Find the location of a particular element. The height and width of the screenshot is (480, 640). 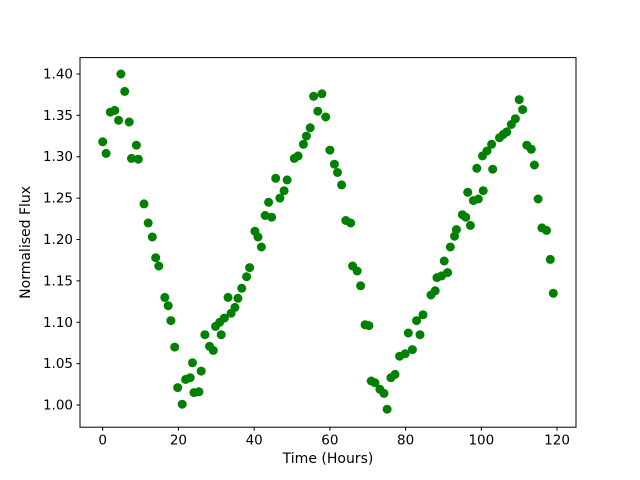

x-tick-label: 40 is located at coordinates (254, 441).